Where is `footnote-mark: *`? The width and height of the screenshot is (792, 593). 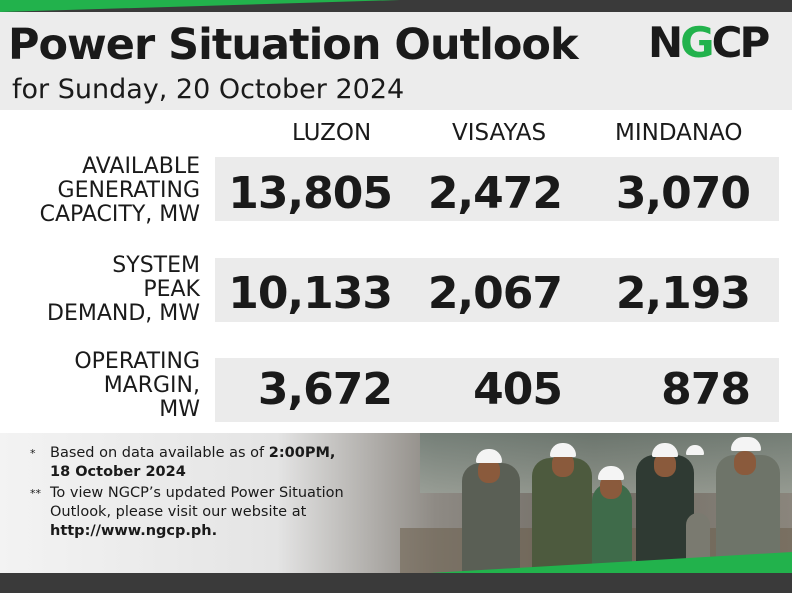
footnote-mark: * is located at coordinates (33, 453).